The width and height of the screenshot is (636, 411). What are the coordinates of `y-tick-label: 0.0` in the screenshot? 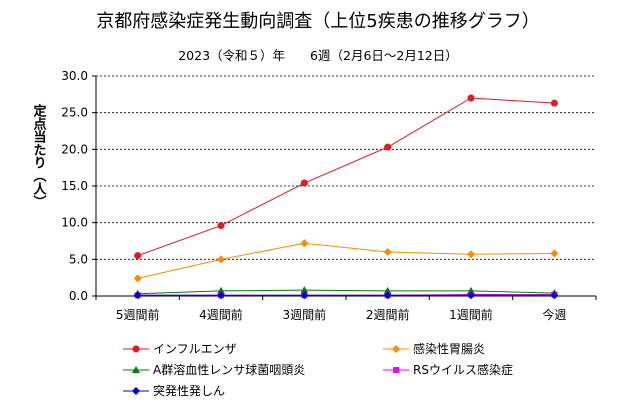 It's located at (78, 296).